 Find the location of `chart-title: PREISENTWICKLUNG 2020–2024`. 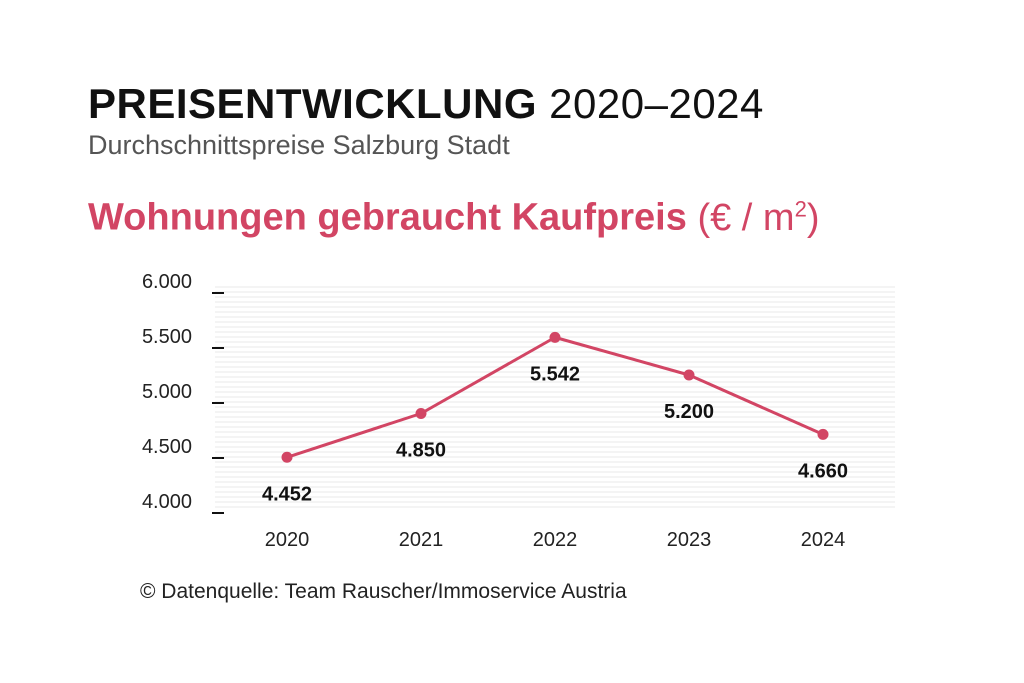

chart-title: PREISENTWICKLUNG 2020–2024 is located at coordinates (426, 104).